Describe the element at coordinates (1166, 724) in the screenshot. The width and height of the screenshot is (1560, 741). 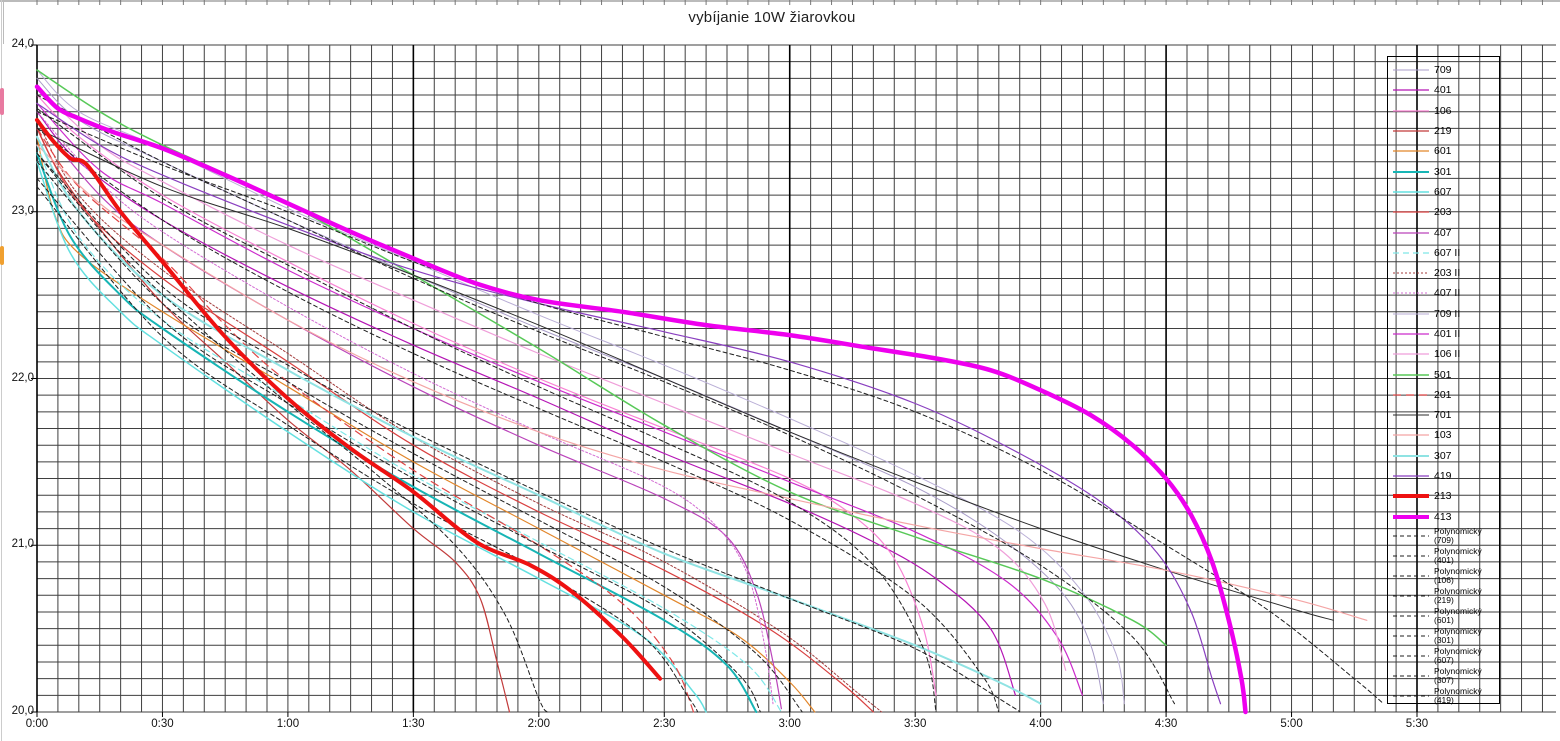
I see `x-tick-label: 4:30` at that location.